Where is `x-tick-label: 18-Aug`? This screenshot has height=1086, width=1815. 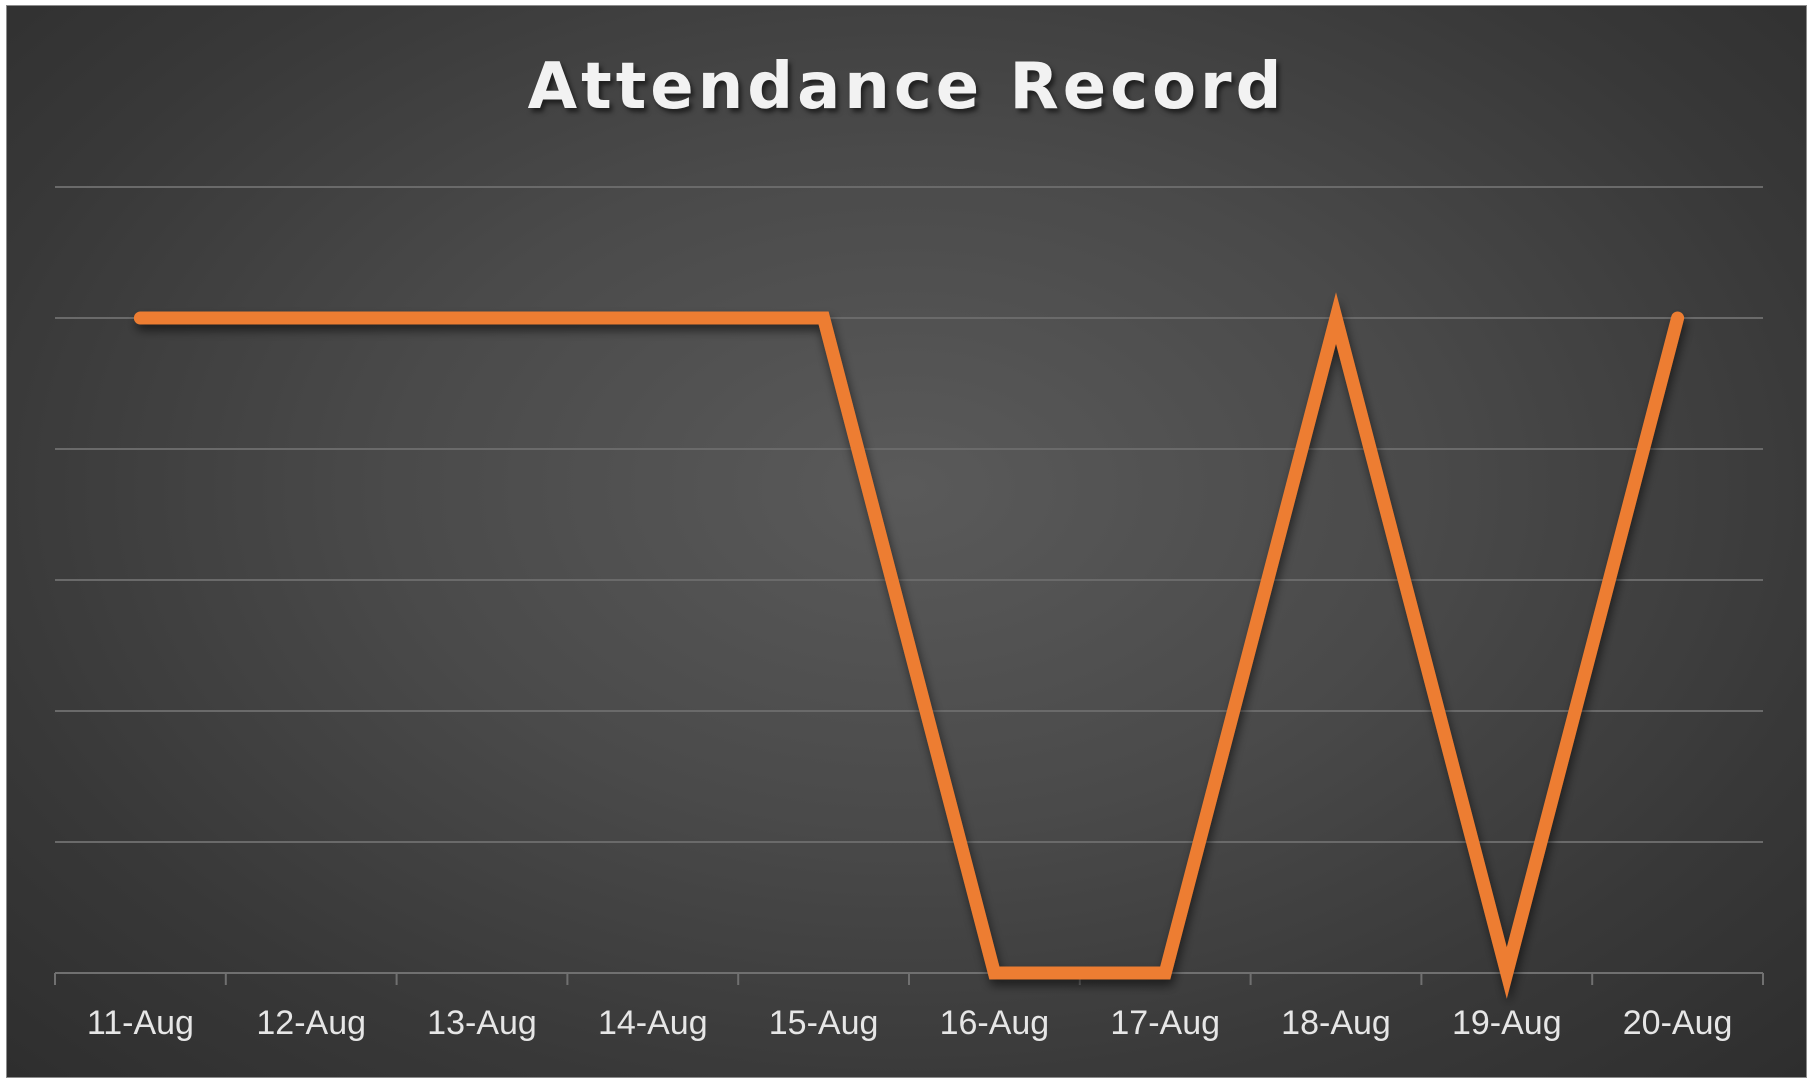
x-tick-label: 18-Aug is located at coordinates (1336, 1023).